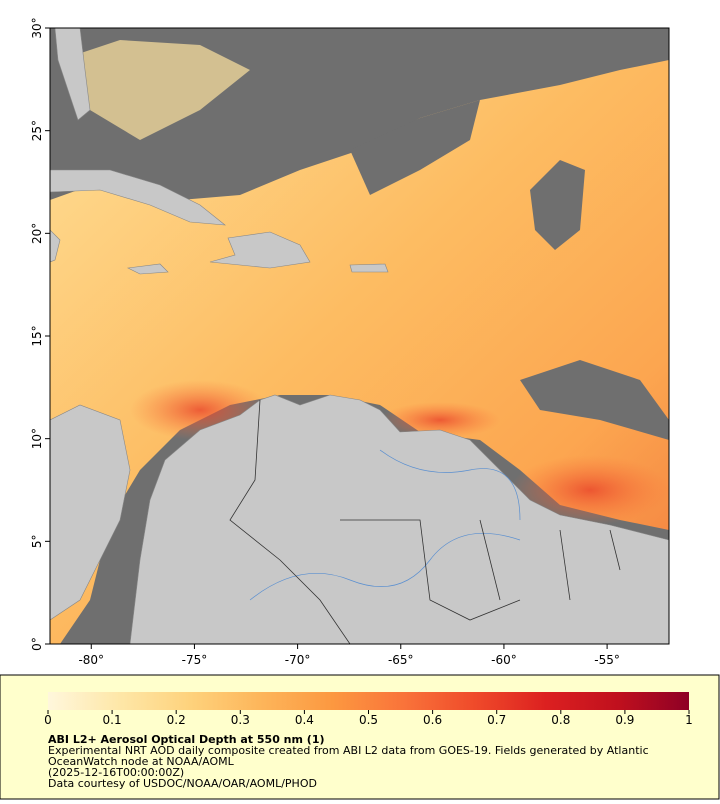  I want to click on y-tick-label: 10°, so click(37, 438).